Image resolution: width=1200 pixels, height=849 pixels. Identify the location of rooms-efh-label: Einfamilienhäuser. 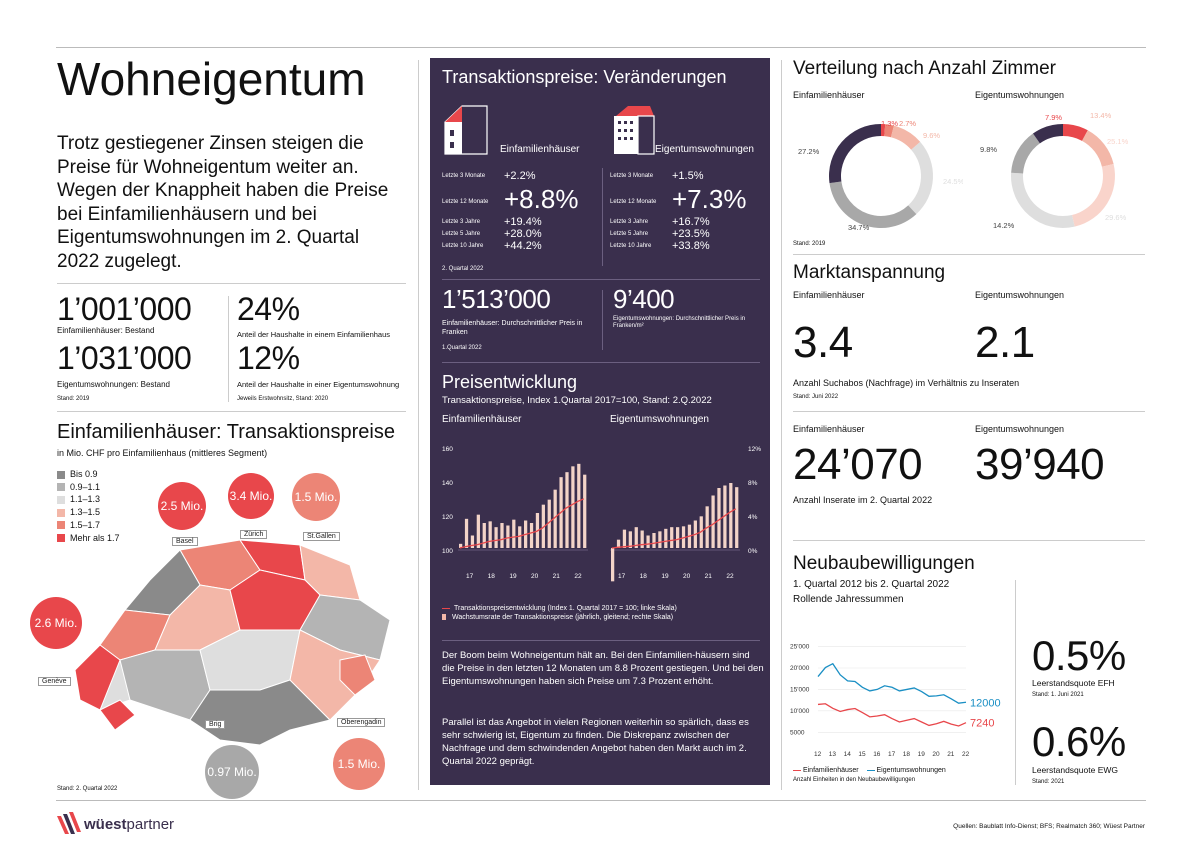
(829, 95).